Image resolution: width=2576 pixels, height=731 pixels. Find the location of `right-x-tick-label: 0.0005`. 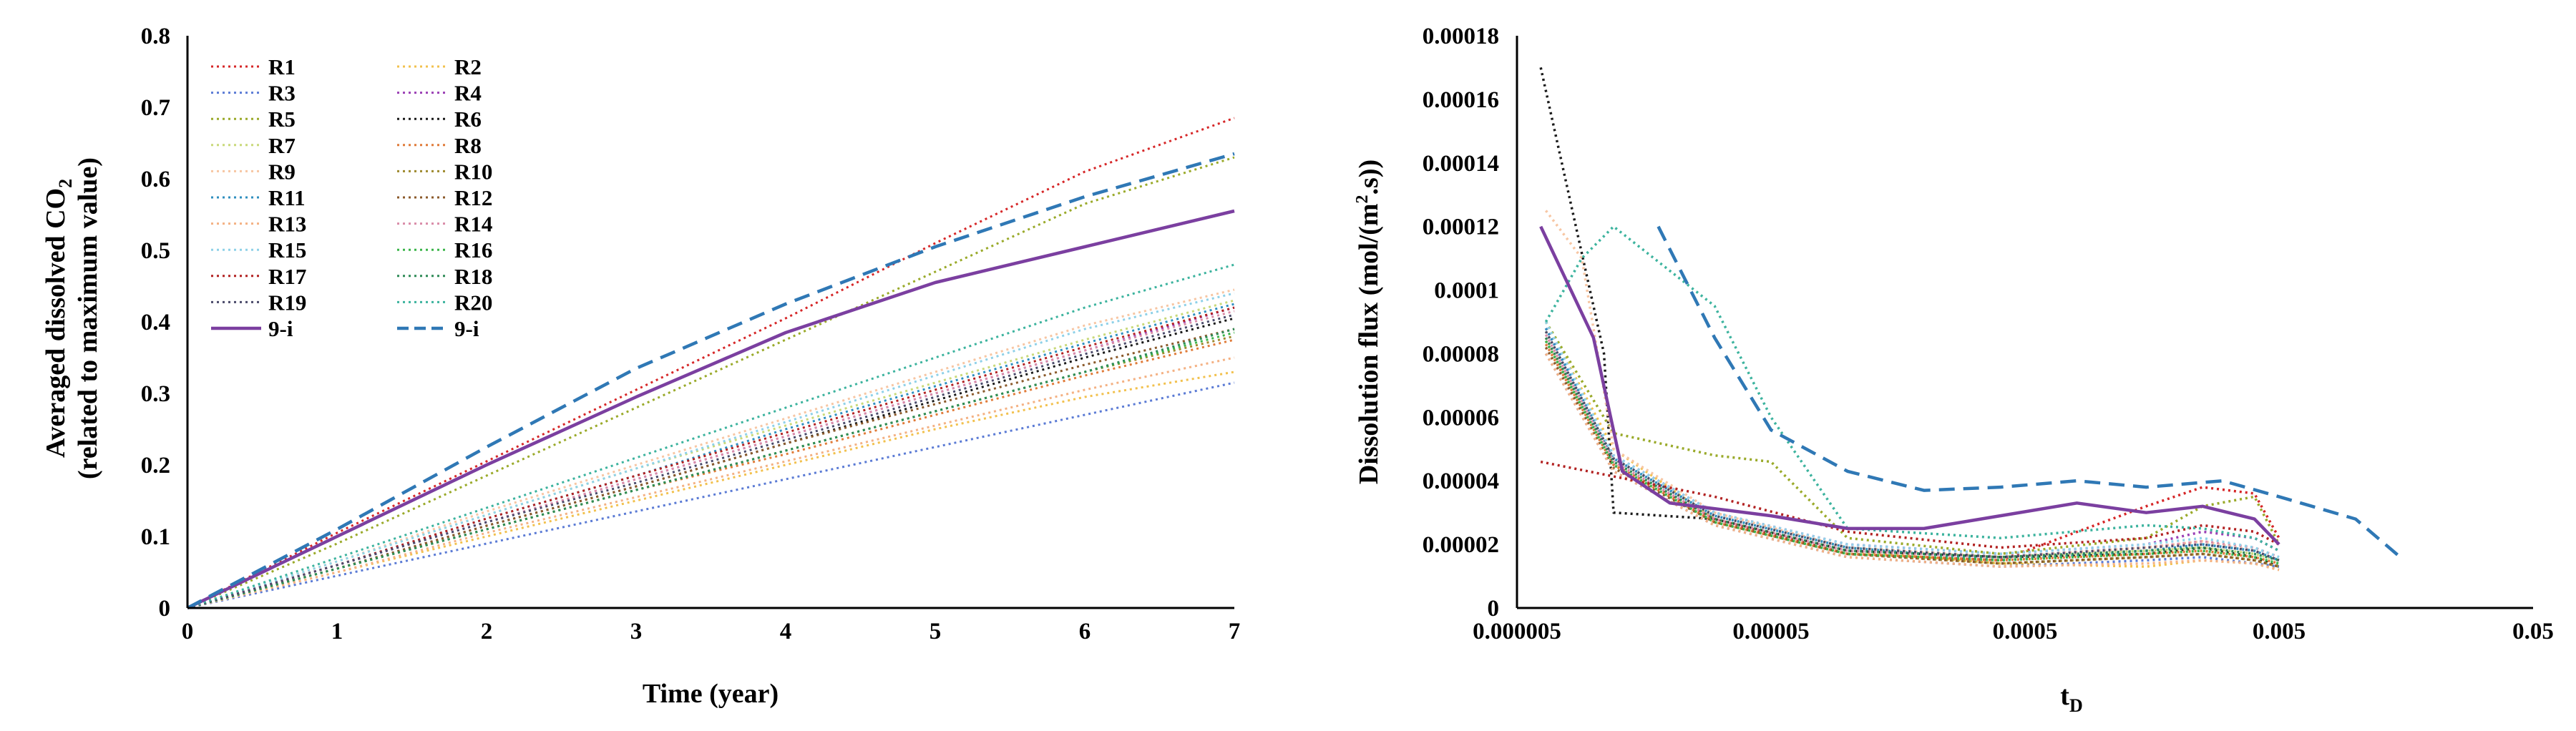

right-x-tick-label: 0.0005 is located at coordinates (2025, 631).